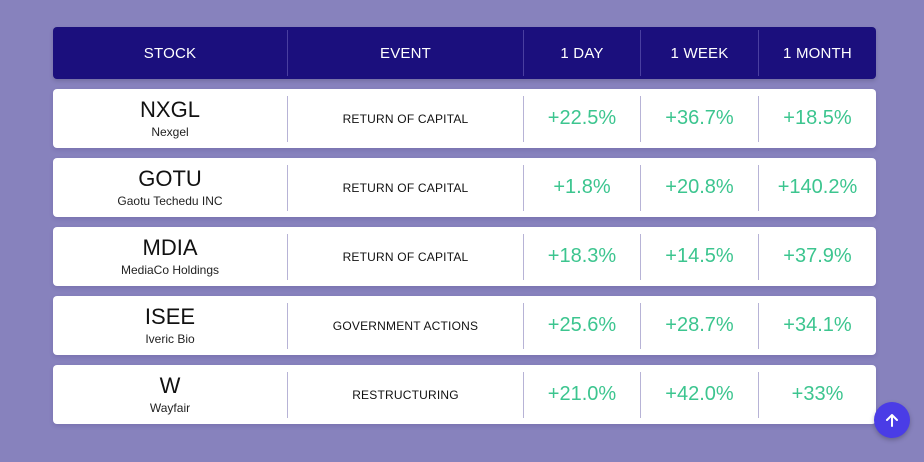 The width and height of the screenshot is (924, 462). What do you see at coordinates (170, 132) in the screenshot?
I see `company-name: Nexgel` at bounding box center [170, 132].